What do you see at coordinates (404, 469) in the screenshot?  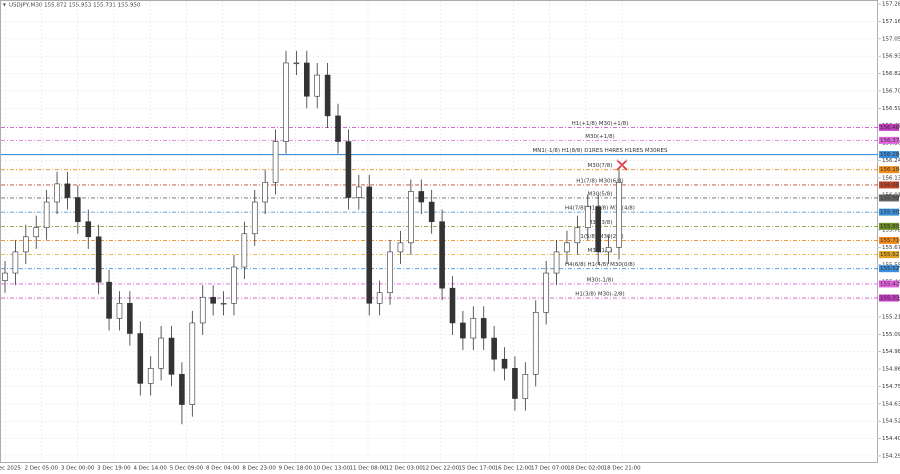 I see `x-tick-label: 12 Dec 03:00` at bounding box center [404, 469].